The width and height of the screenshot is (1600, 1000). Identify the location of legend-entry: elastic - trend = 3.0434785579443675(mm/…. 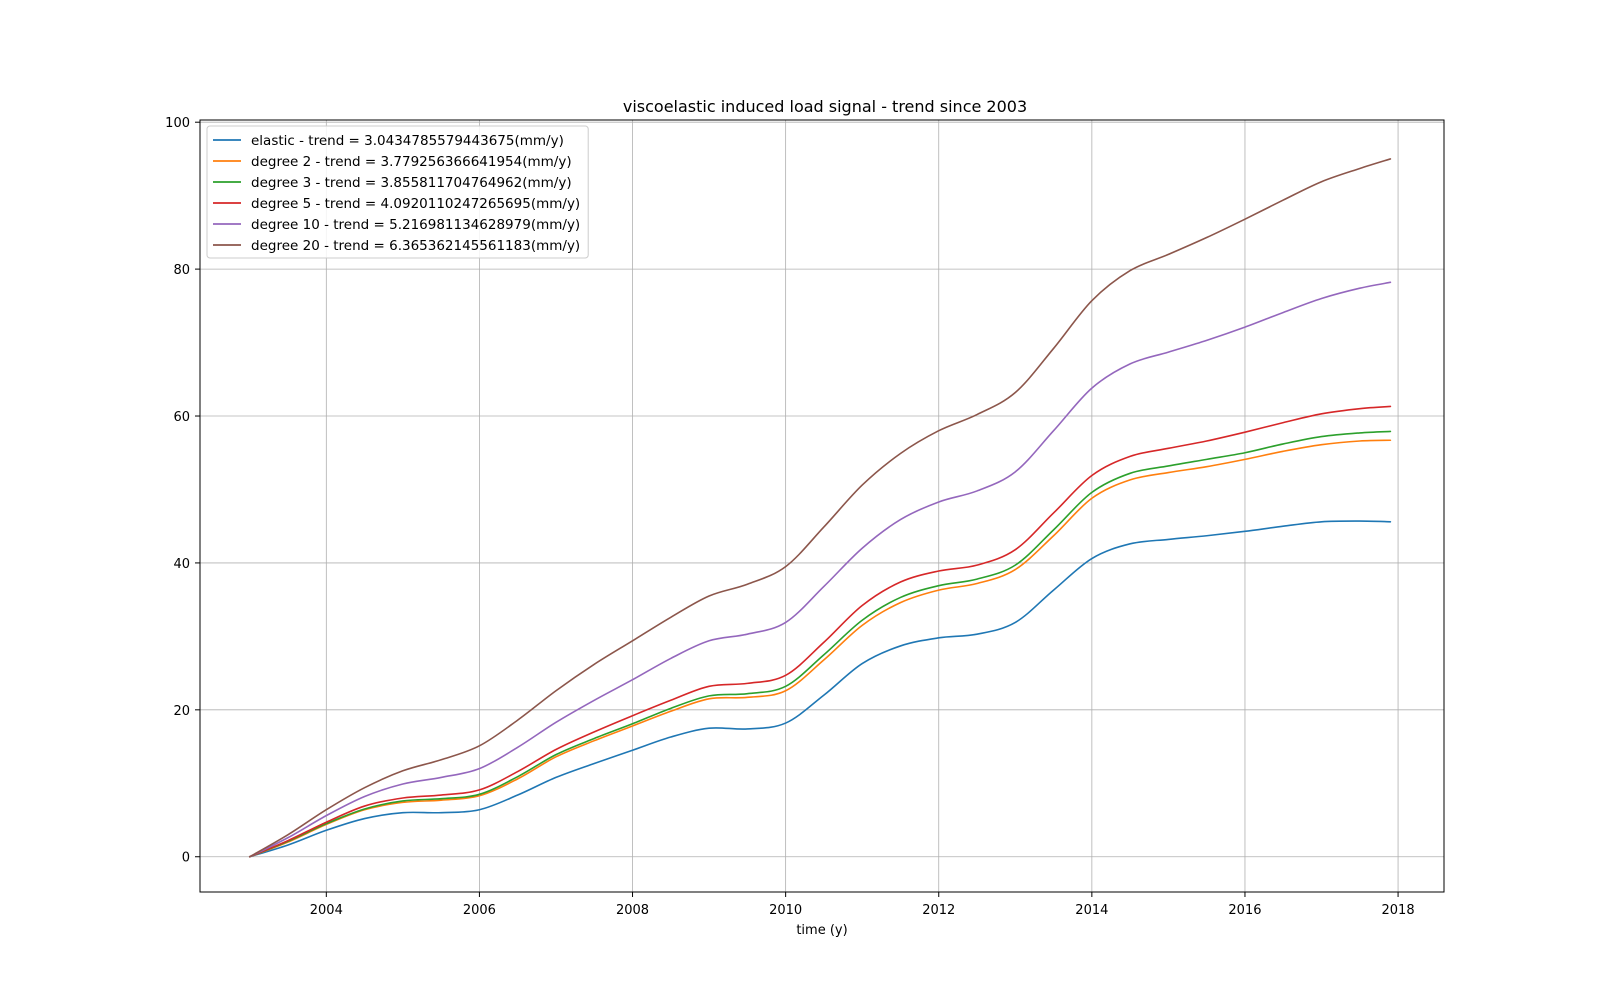
(407, 141).